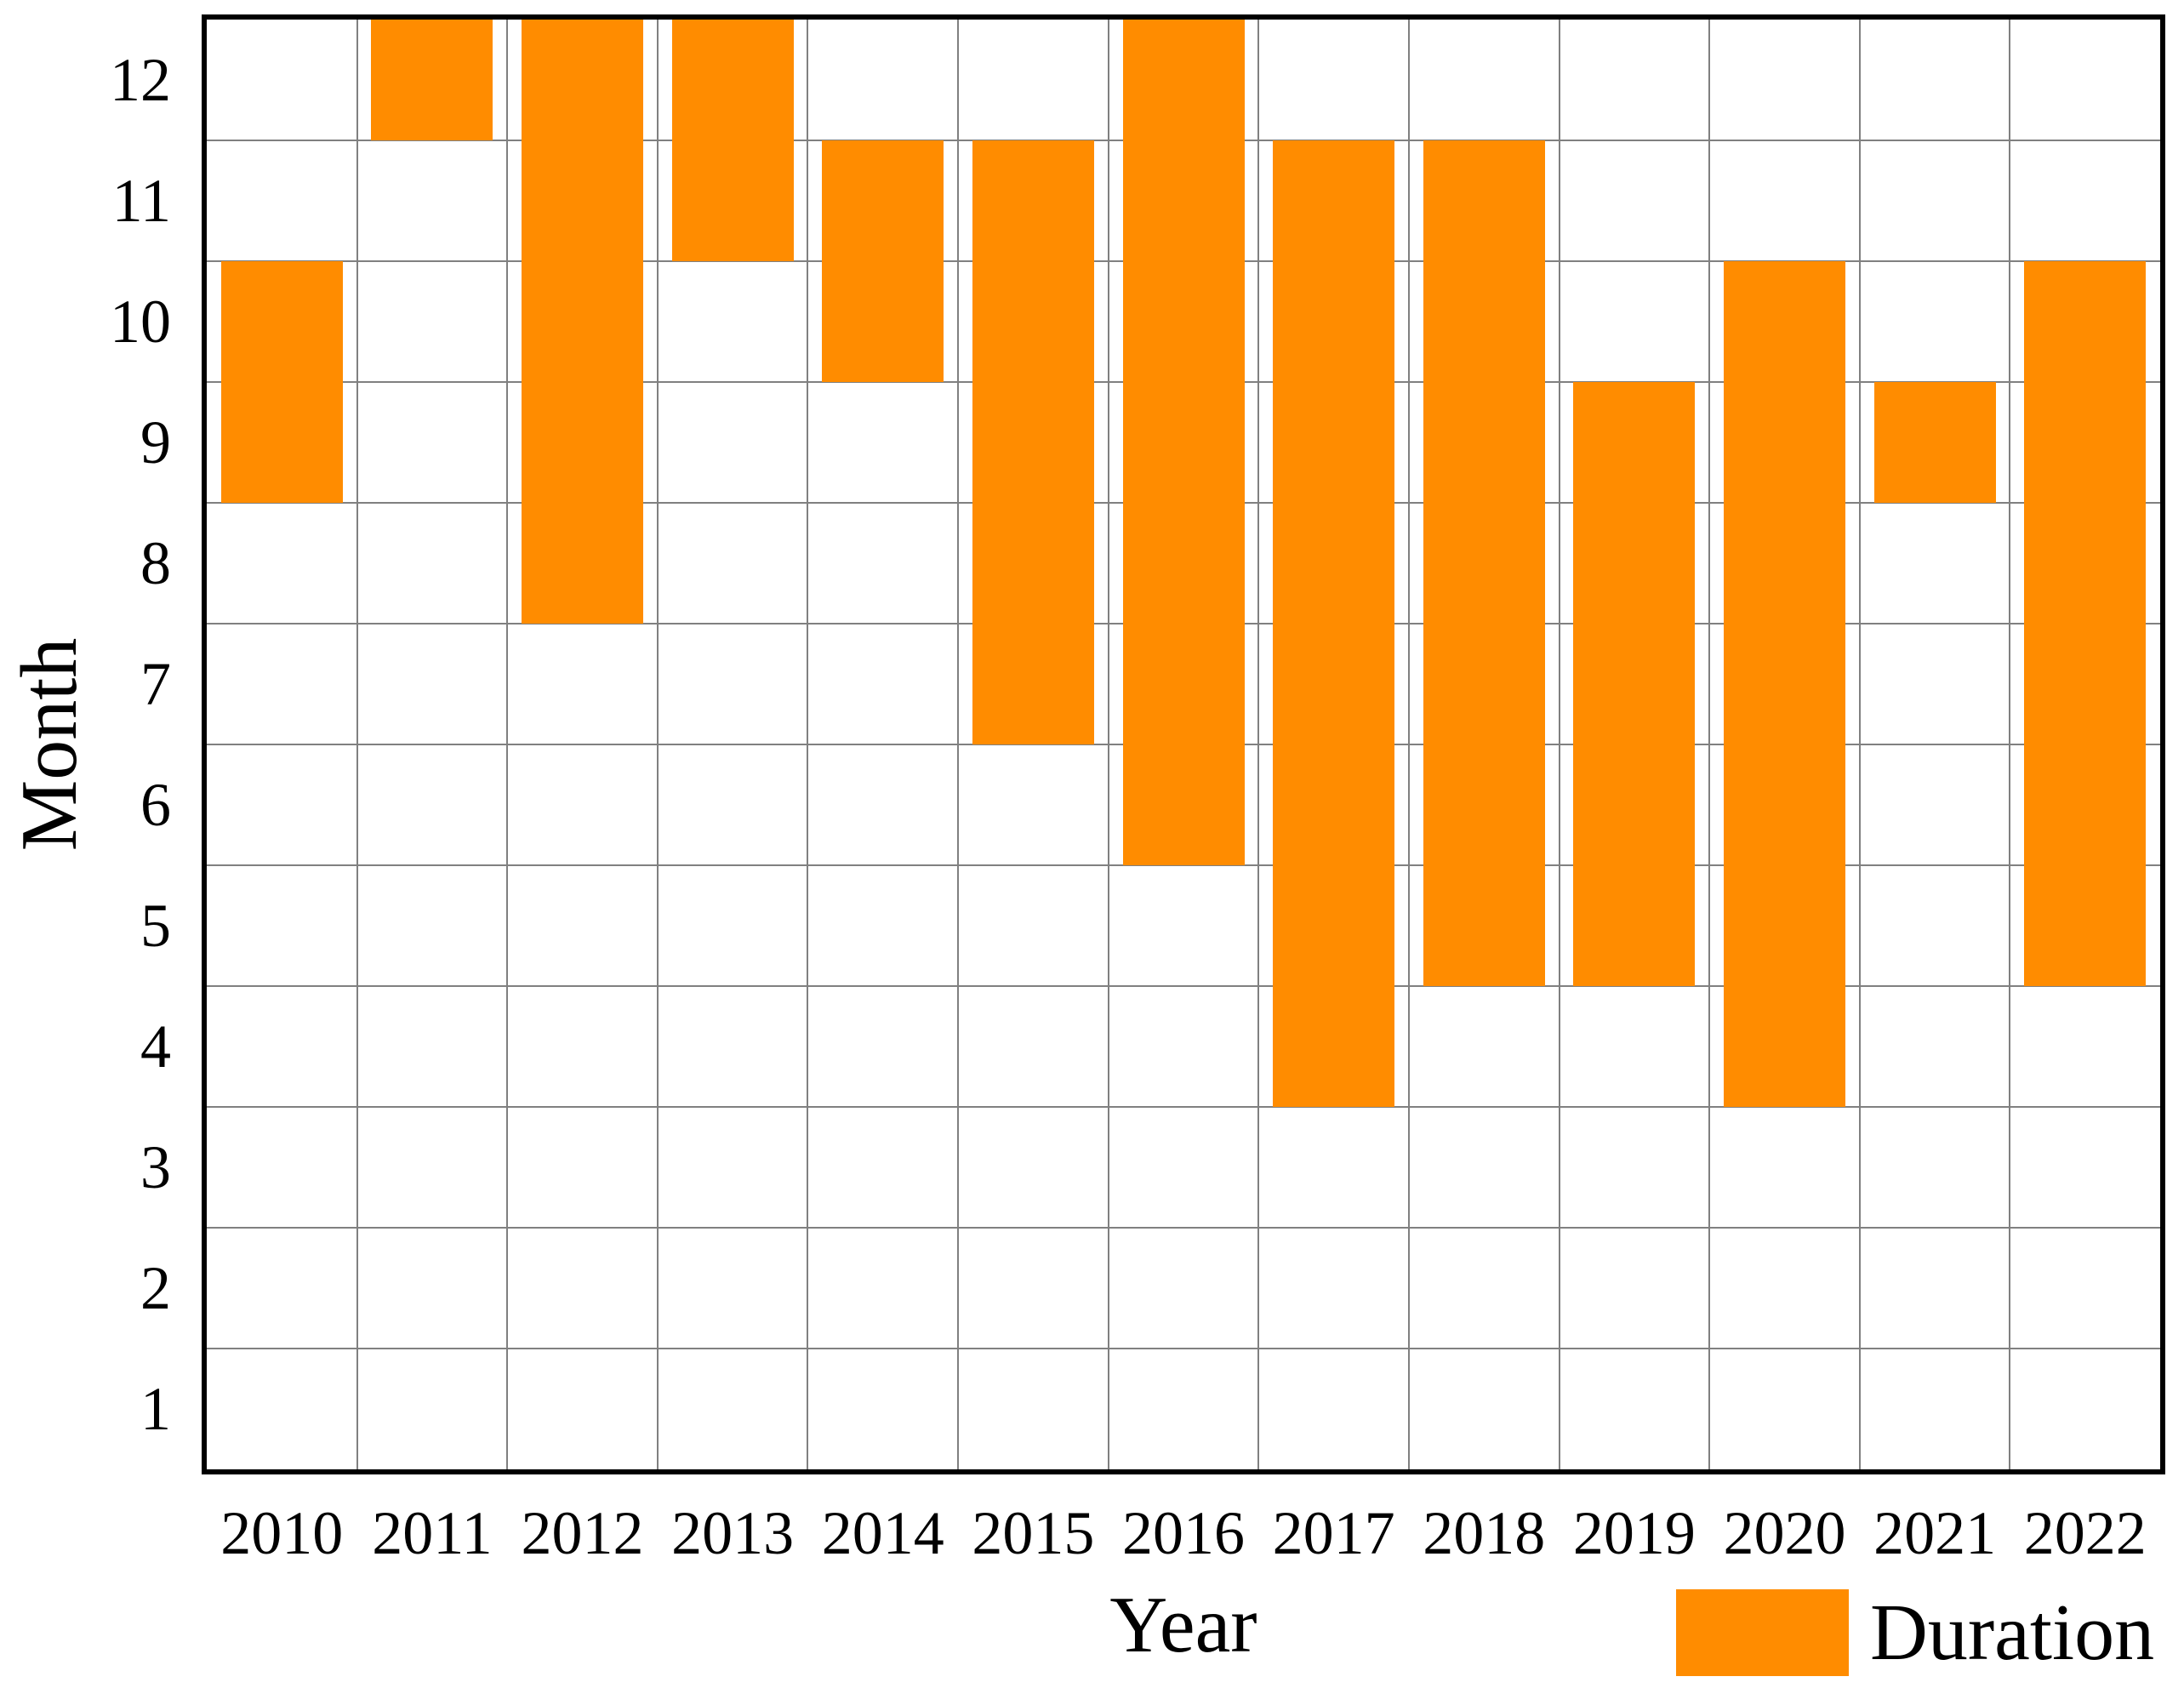 This screenshot has width=2184, height=1688. Describe the element at coordinates (433, 1533) in the screenshot. I see `x-tick-label-2011: 2011` at that location.